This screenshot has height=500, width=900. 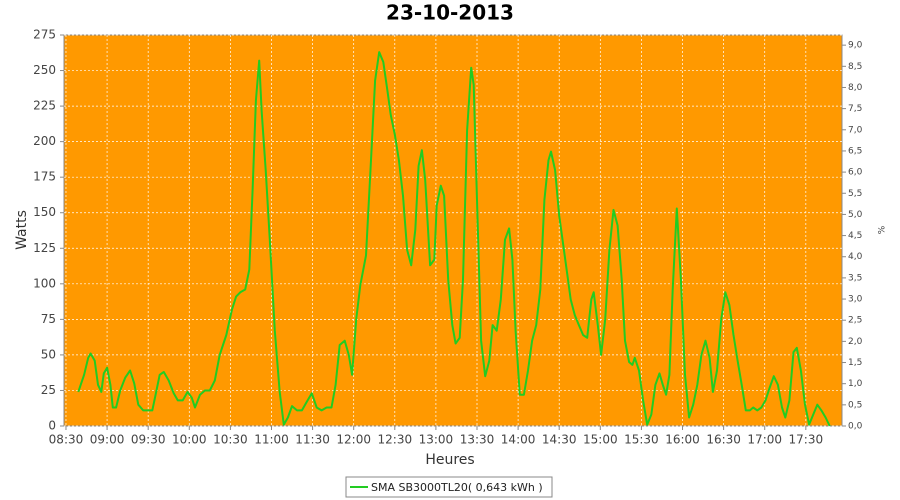 What do you see at coordinates (271, 440) in the screenshot?
I see `x-tick-label: 11:00` at bounding box center [271, 440].